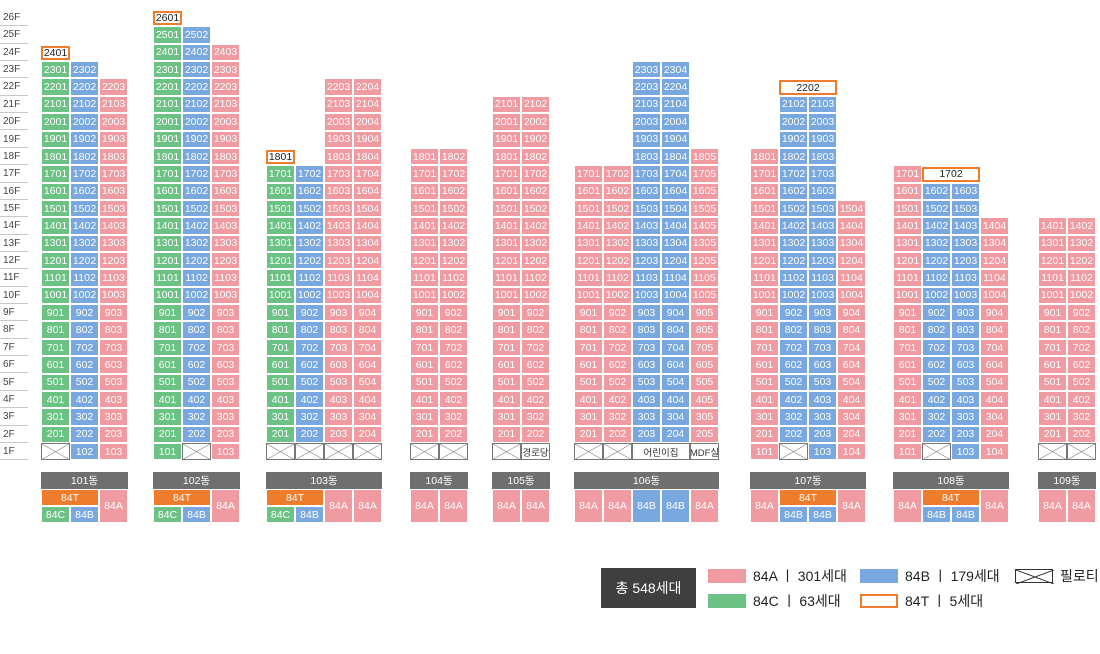 The height and width of the screenshot is (654, 1100). What do you see at coordinates (55, 399) in the screenshot?
I see `unit-cell: 401` at bounding box center [55, 399].